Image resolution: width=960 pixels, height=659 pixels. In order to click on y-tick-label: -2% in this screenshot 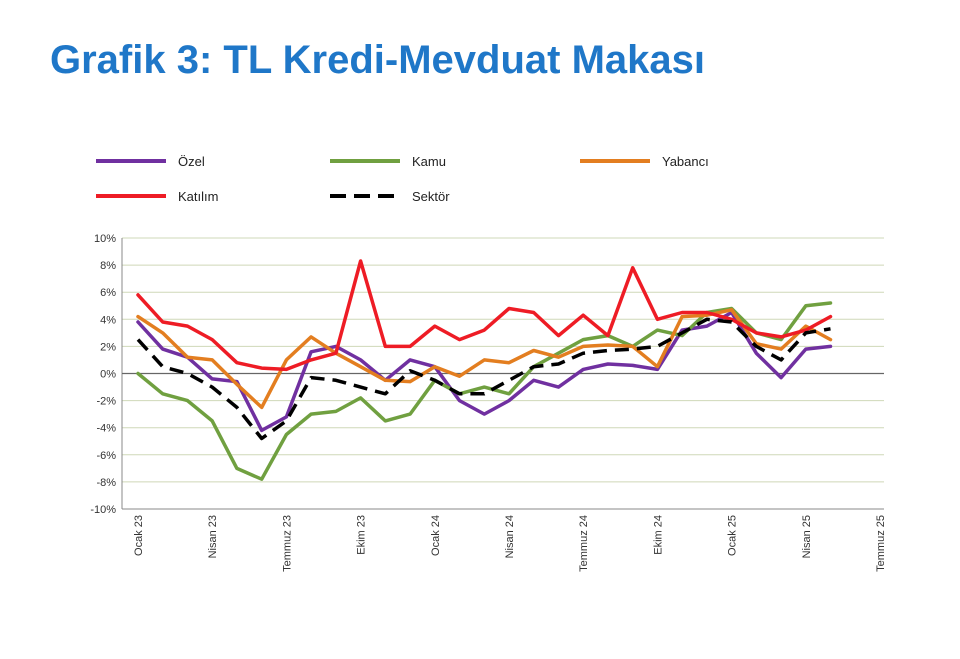, I will do `click(106, 402)`.